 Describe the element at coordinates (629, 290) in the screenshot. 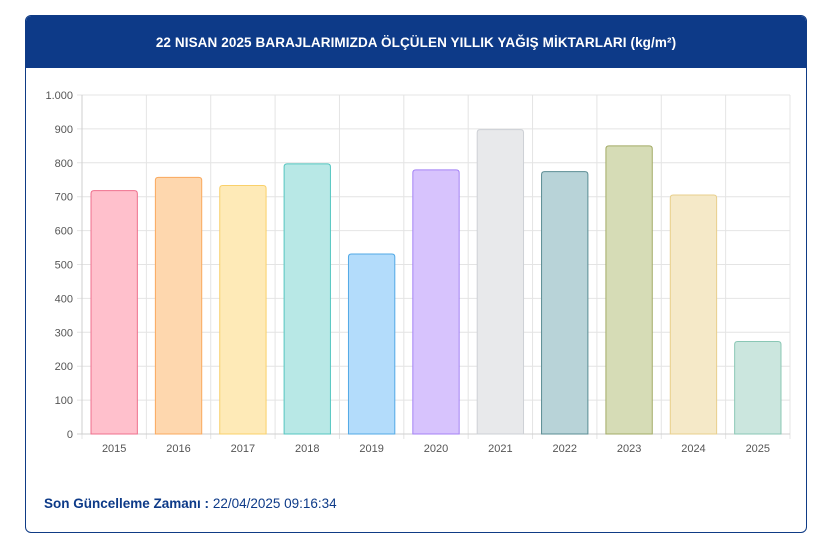

I see `bar-2023` at that location.